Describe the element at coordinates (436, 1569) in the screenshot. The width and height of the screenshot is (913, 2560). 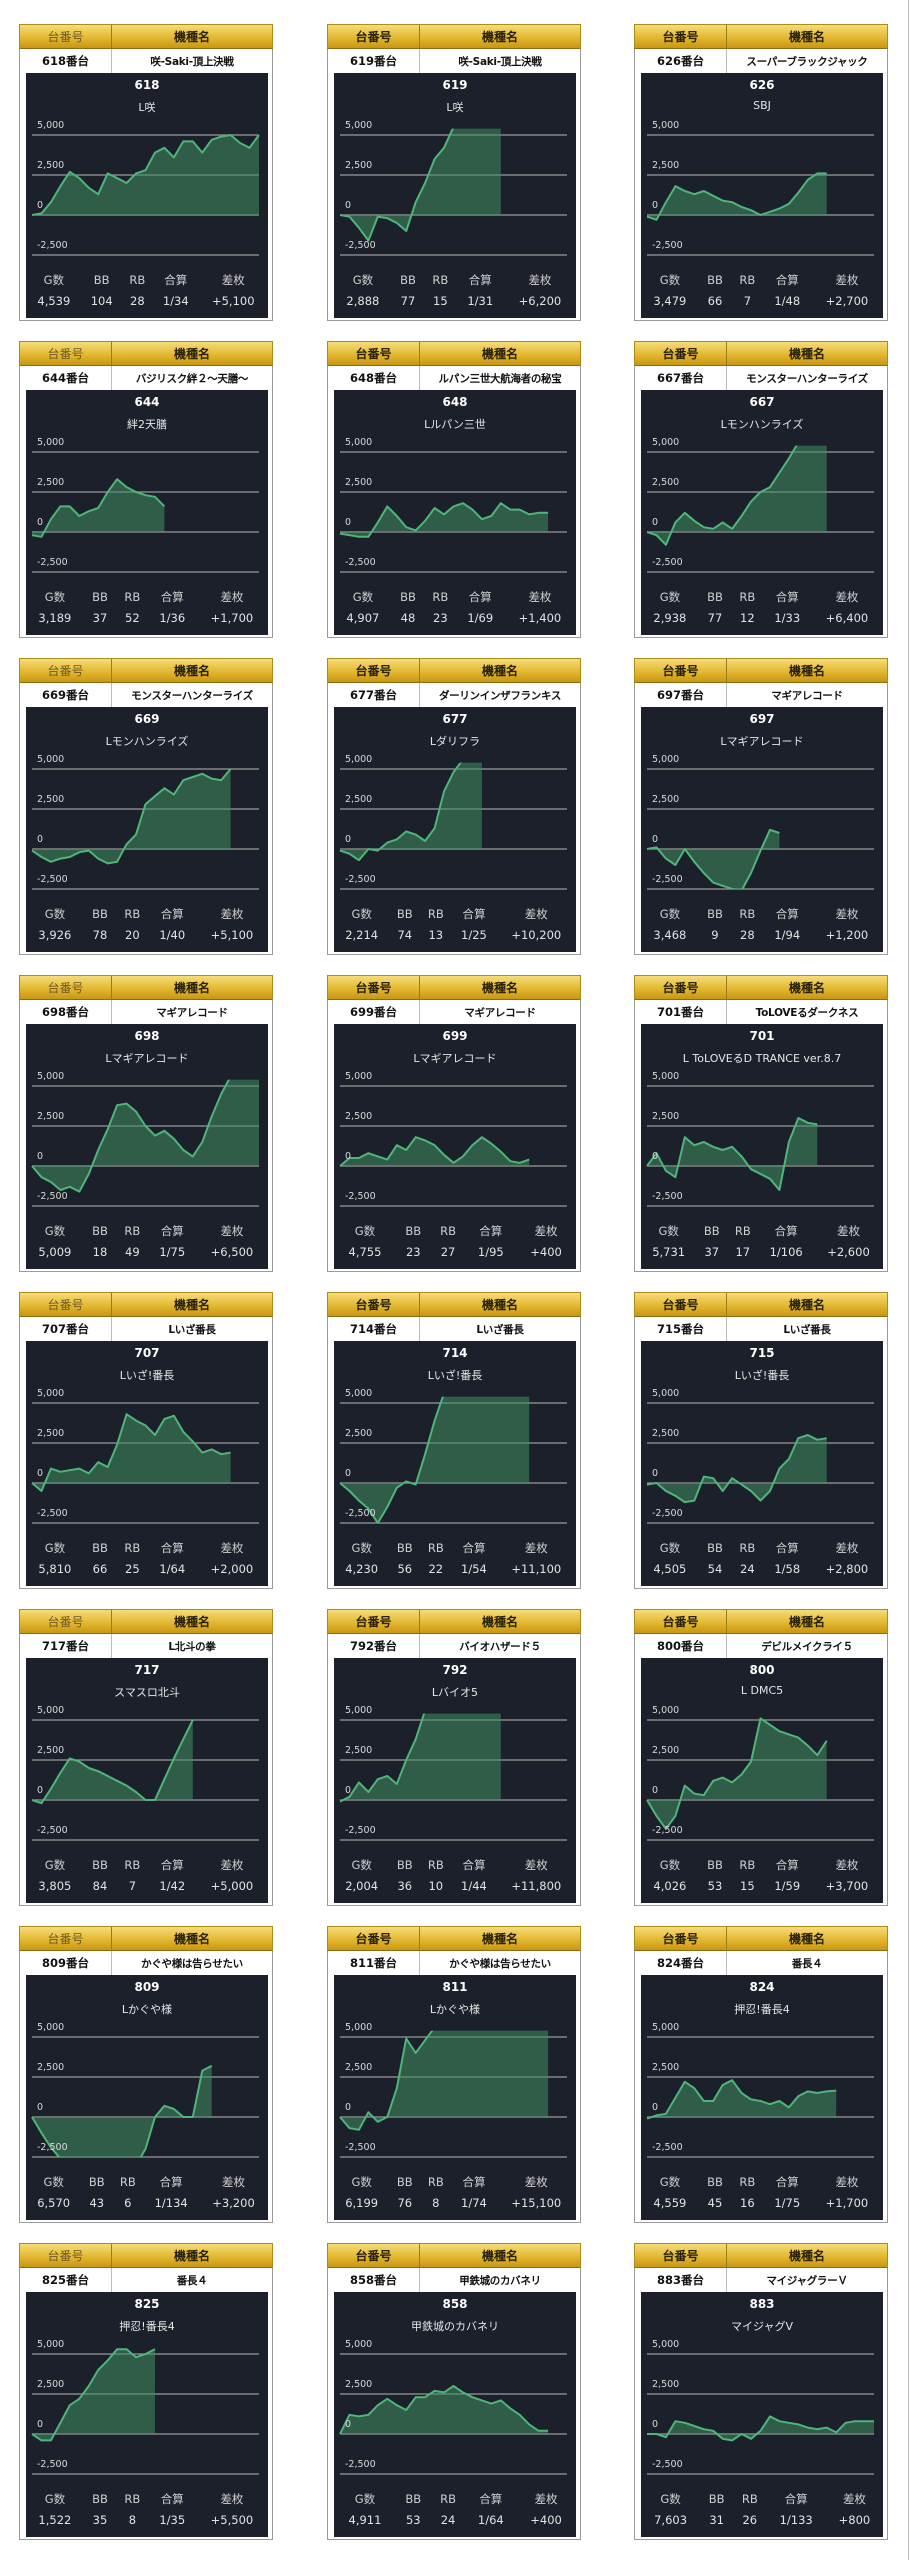
I see `stat-rb: 22` at that location.